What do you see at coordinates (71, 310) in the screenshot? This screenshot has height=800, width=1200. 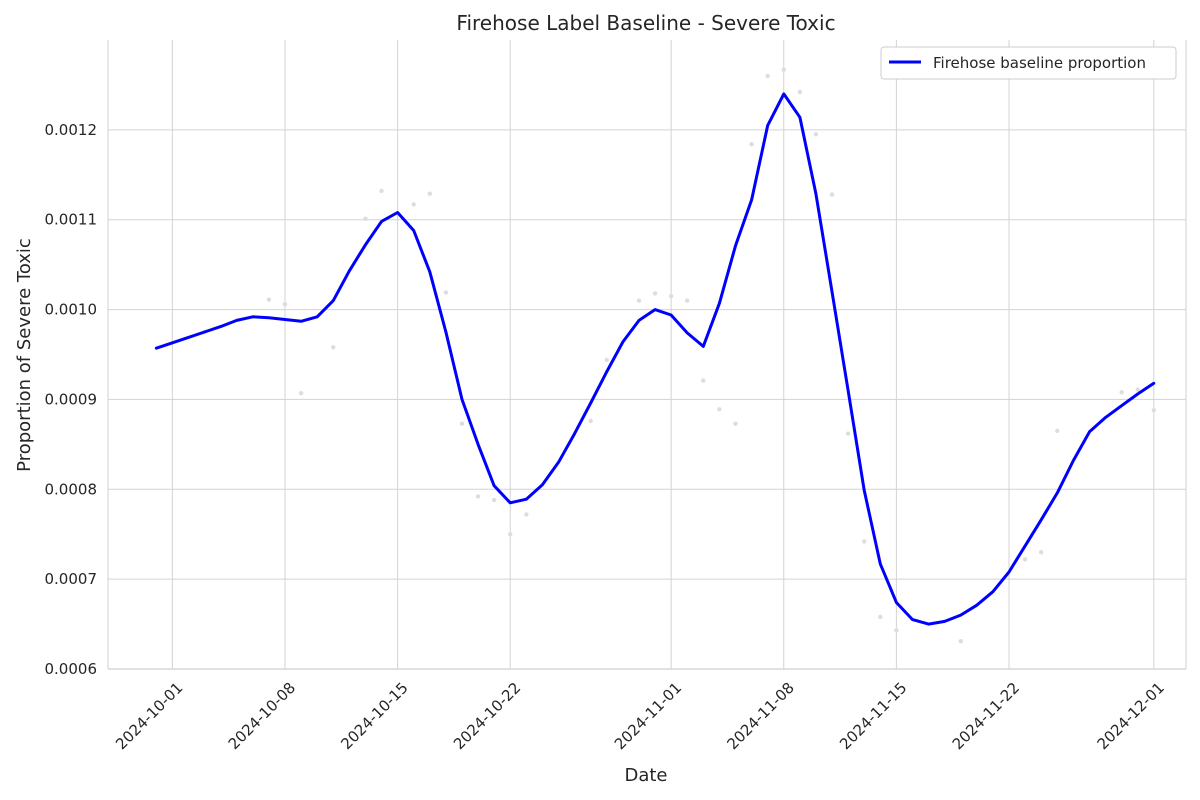 I see `y-tick-label: 0.0010` at bounding box center [71, 310].